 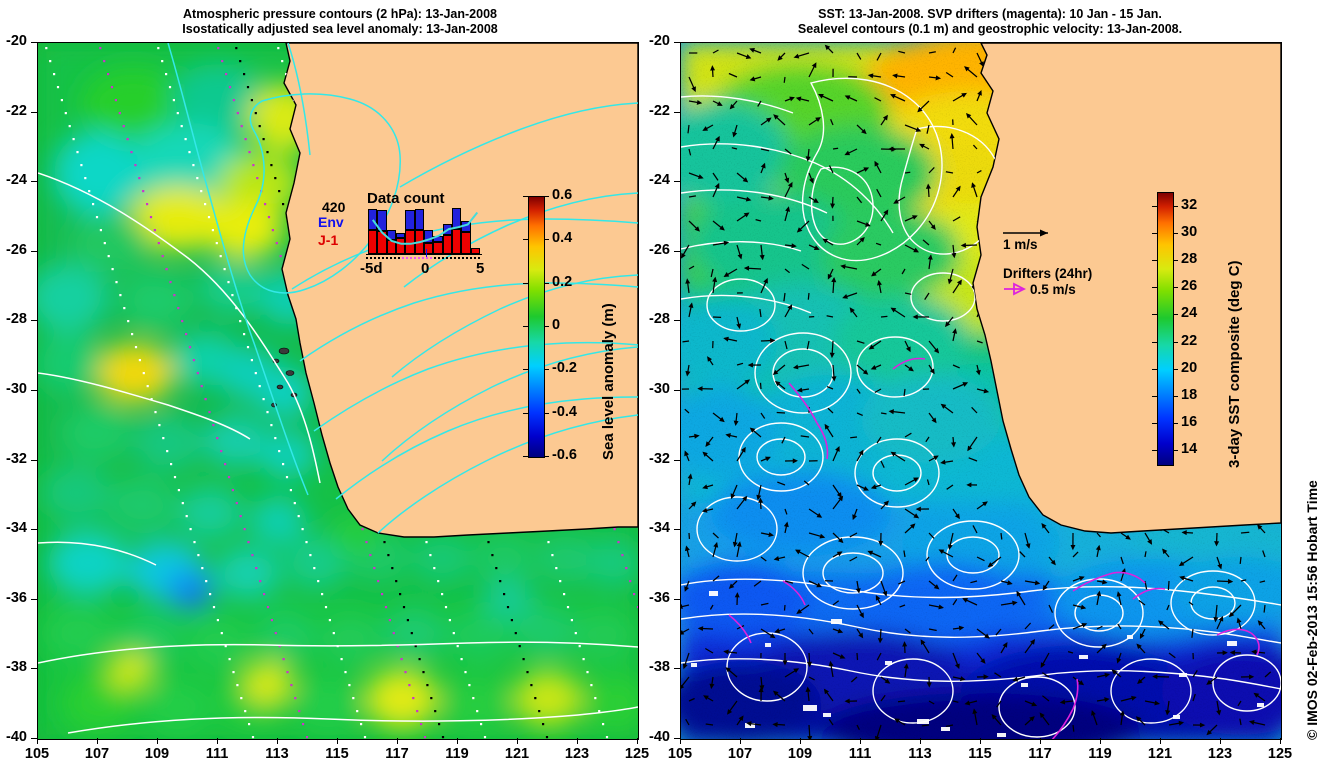 I want to click on x-tick-label: 111, so click(x=860, y=754).